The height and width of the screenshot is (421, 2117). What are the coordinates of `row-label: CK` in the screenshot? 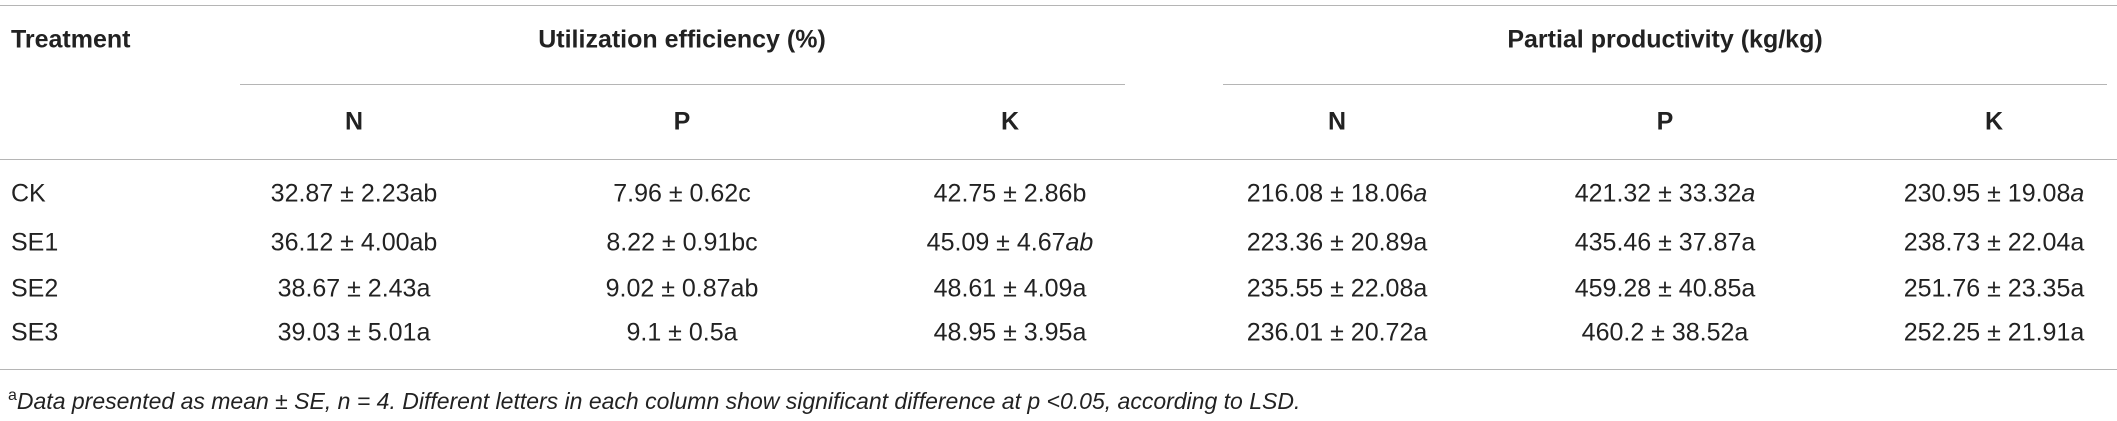 It's located at (28, 193).